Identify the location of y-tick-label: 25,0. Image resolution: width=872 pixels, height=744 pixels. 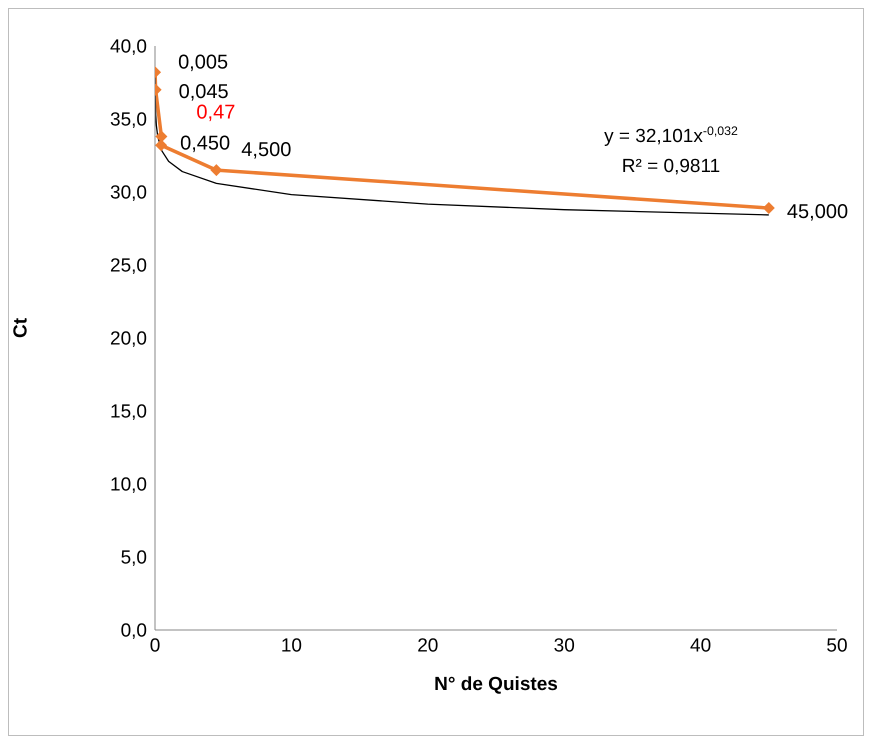
(128, 266).